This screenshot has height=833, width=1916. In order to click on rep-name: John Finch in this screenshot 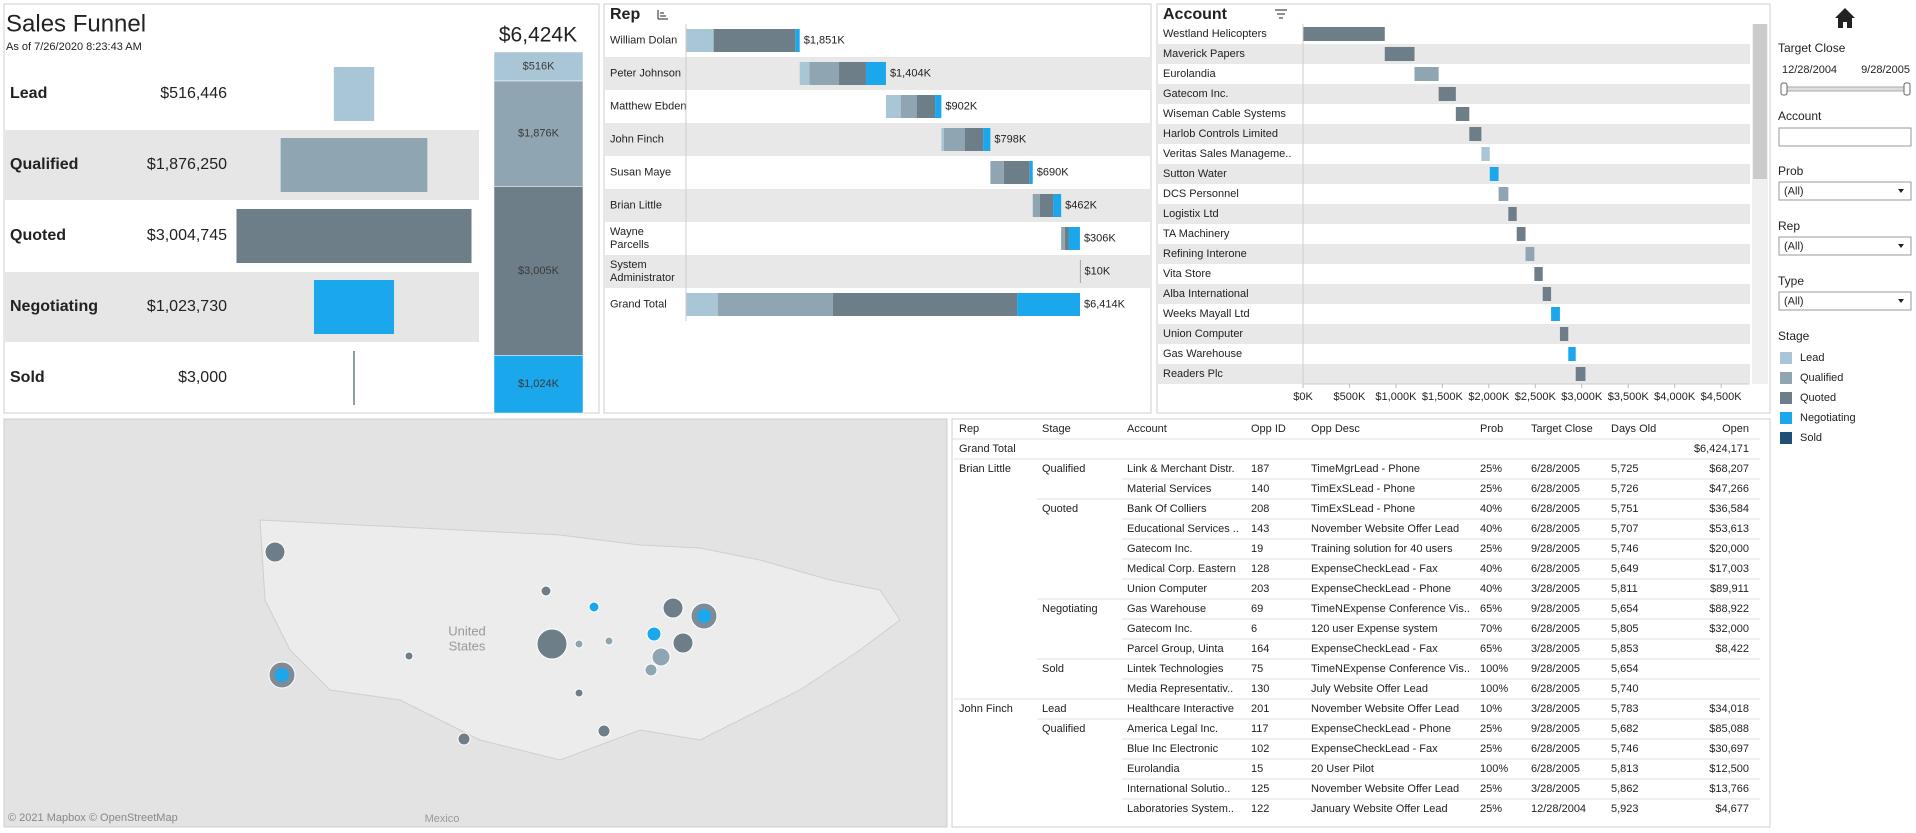, I will do `click(637, 139)`.